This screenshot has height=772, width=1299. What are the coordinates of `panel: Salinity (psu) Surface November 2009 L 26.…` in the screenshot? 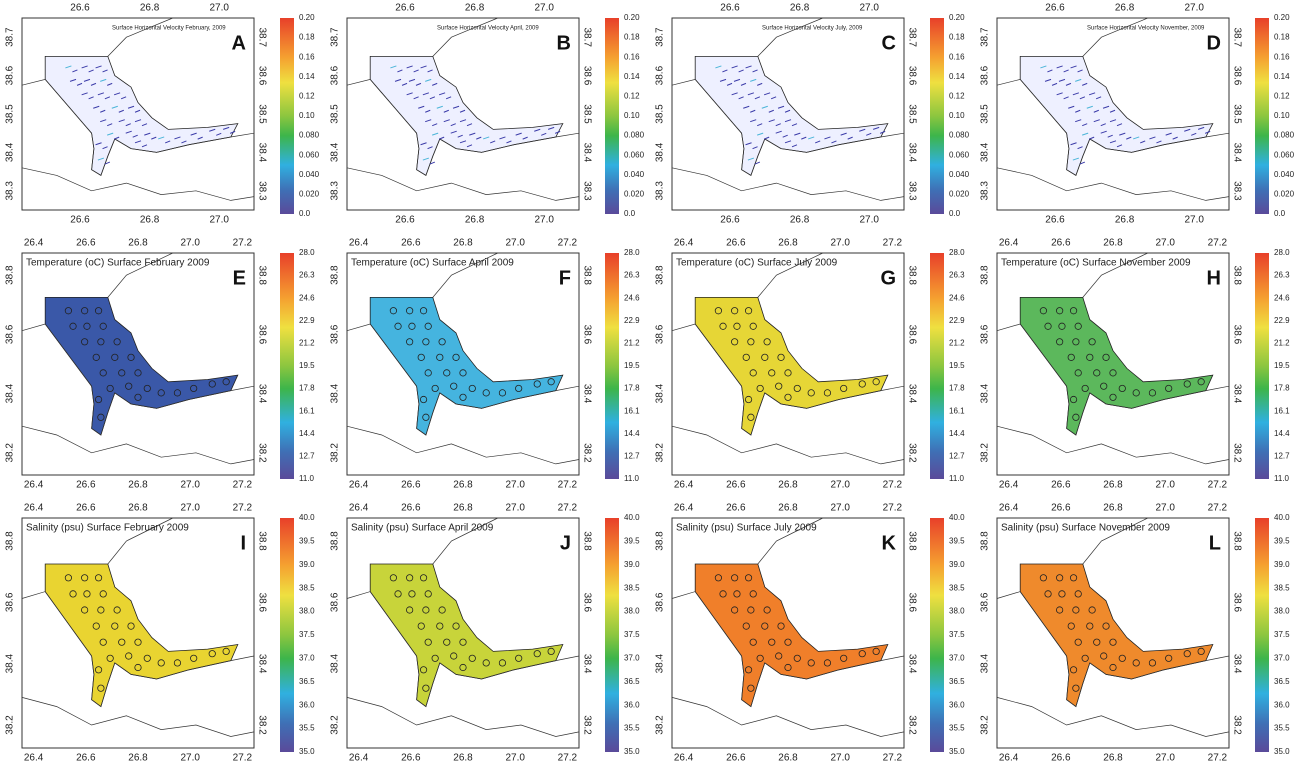 It's located at (1135, 633).